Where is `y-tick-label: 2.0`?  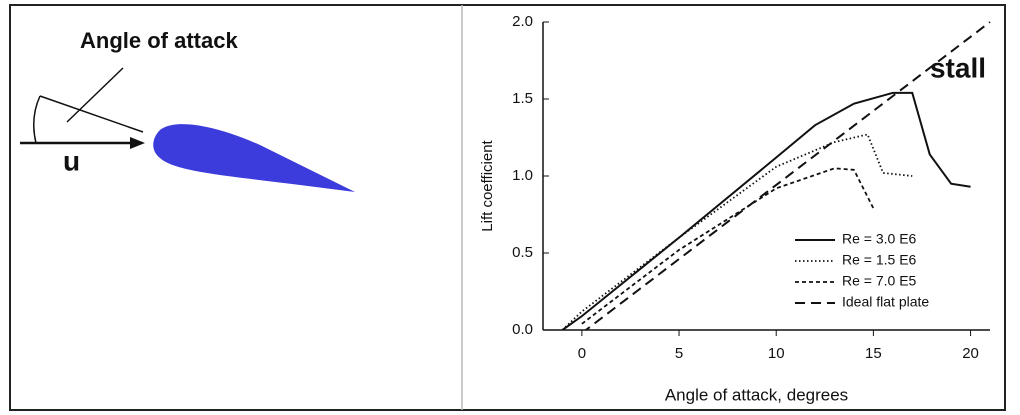 y-tick-label: 2.0 is located at coordinates (522, 21).